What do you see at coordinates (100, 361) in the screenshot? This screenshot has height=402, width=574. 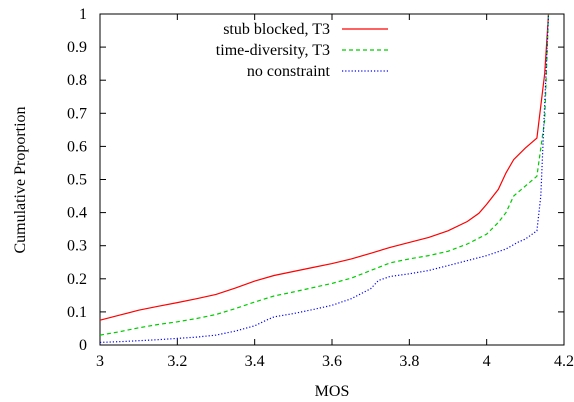 I see `x-tick-label: 3` at bounding box center [100, 361].